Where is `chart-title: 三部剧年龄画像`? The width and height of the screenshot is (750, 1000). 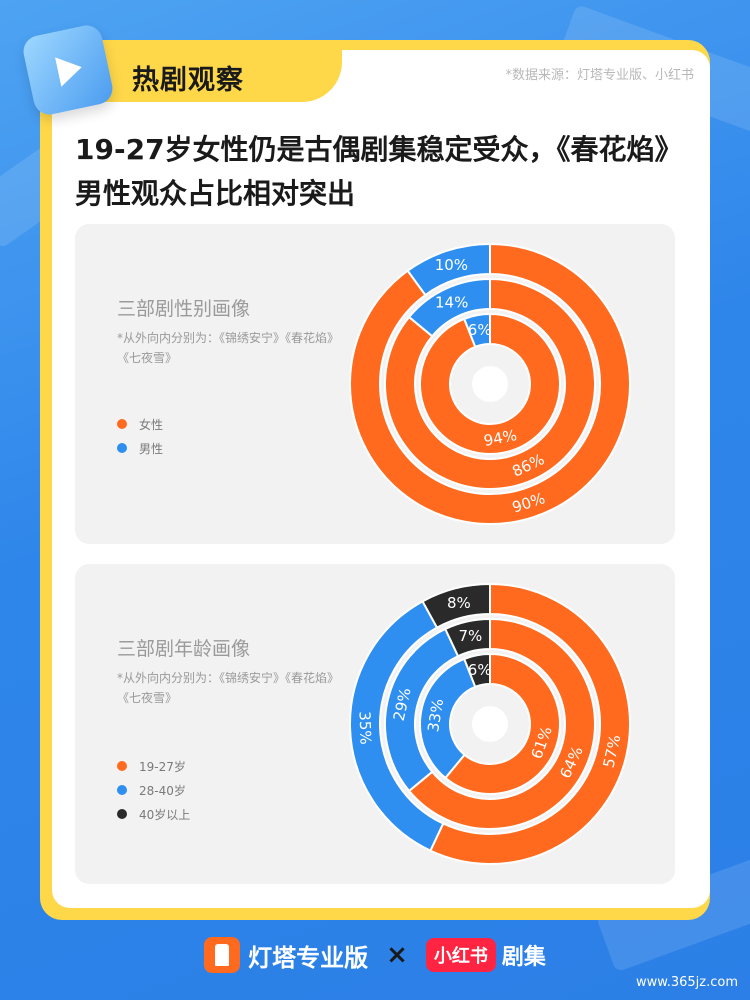
chart-title: 三部剧年龄画像 is located at coordinates (184, 649).